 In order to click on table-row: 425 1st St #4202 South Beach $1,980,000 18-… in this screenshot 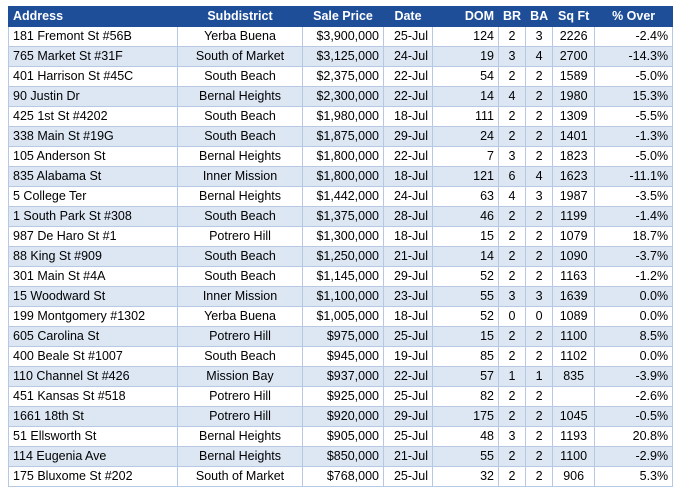, I will do `click(341, 116)`.